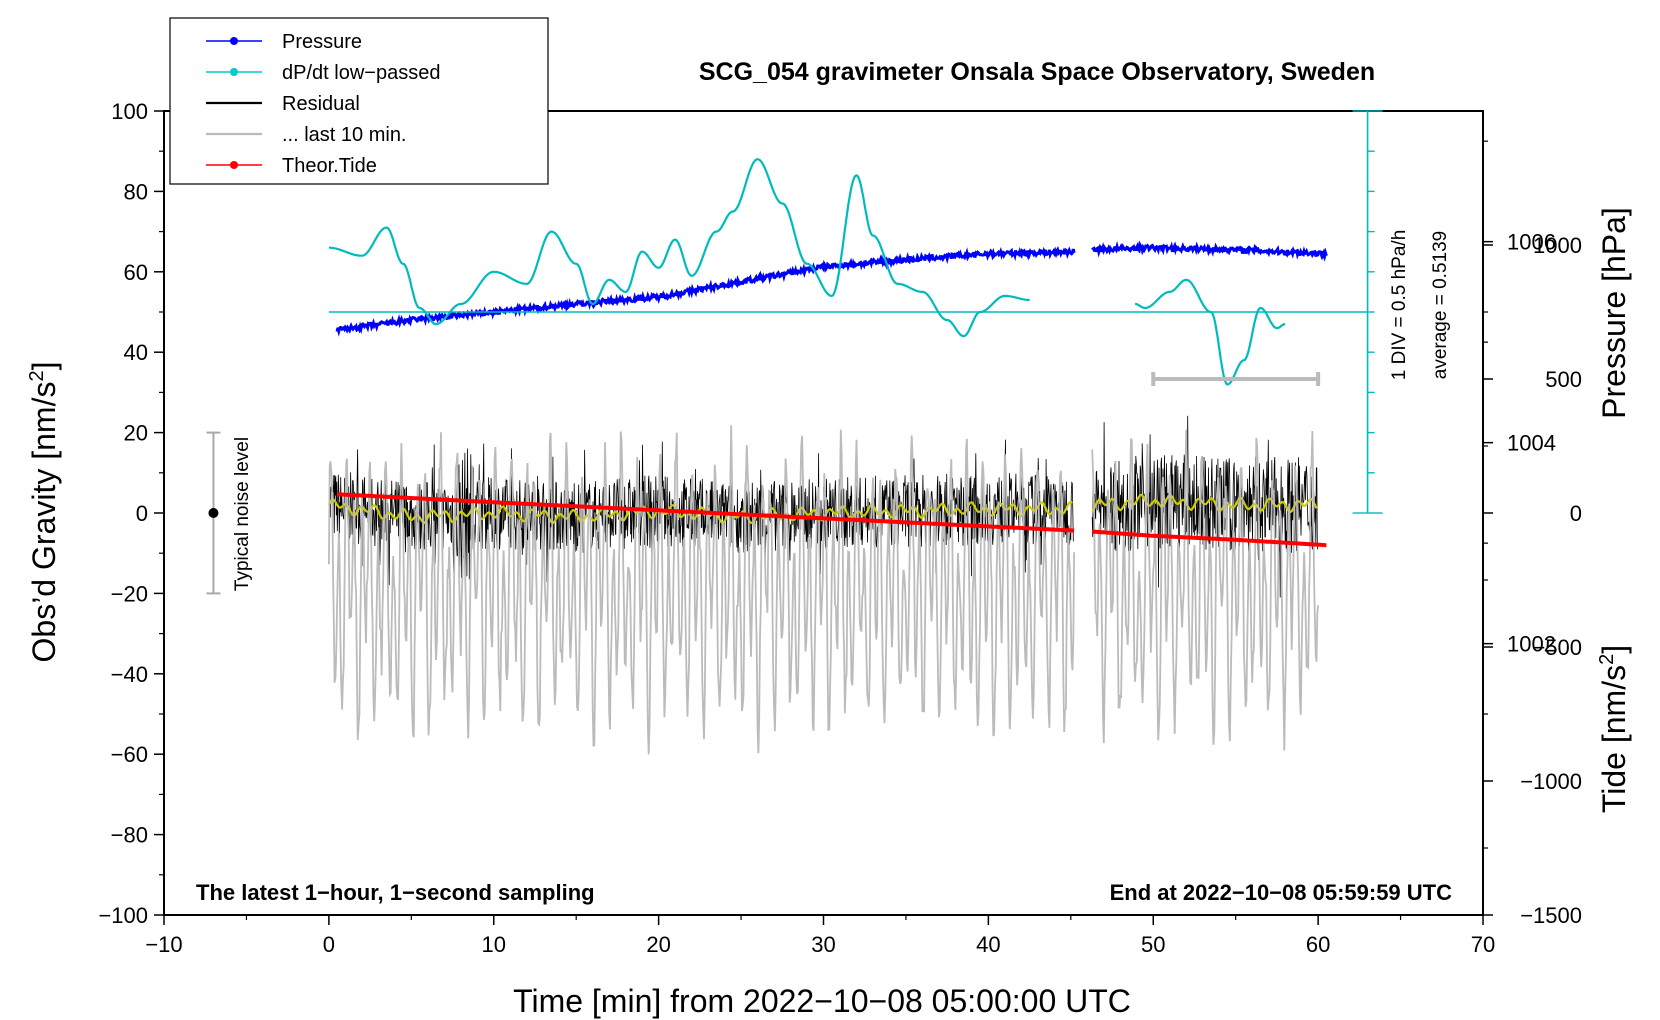 This screenshot has width=1660, height=1020. I want to click on tide-tick-label: 1000, so click(1557, 245).